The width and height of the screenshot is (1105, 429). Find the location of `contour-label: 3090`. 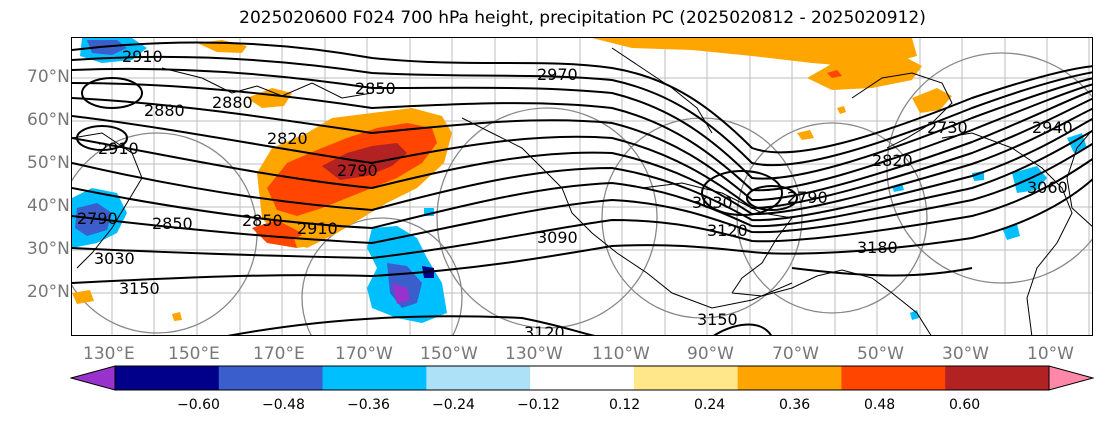

contour-label: 3090 is located at coordinates (557, 237).